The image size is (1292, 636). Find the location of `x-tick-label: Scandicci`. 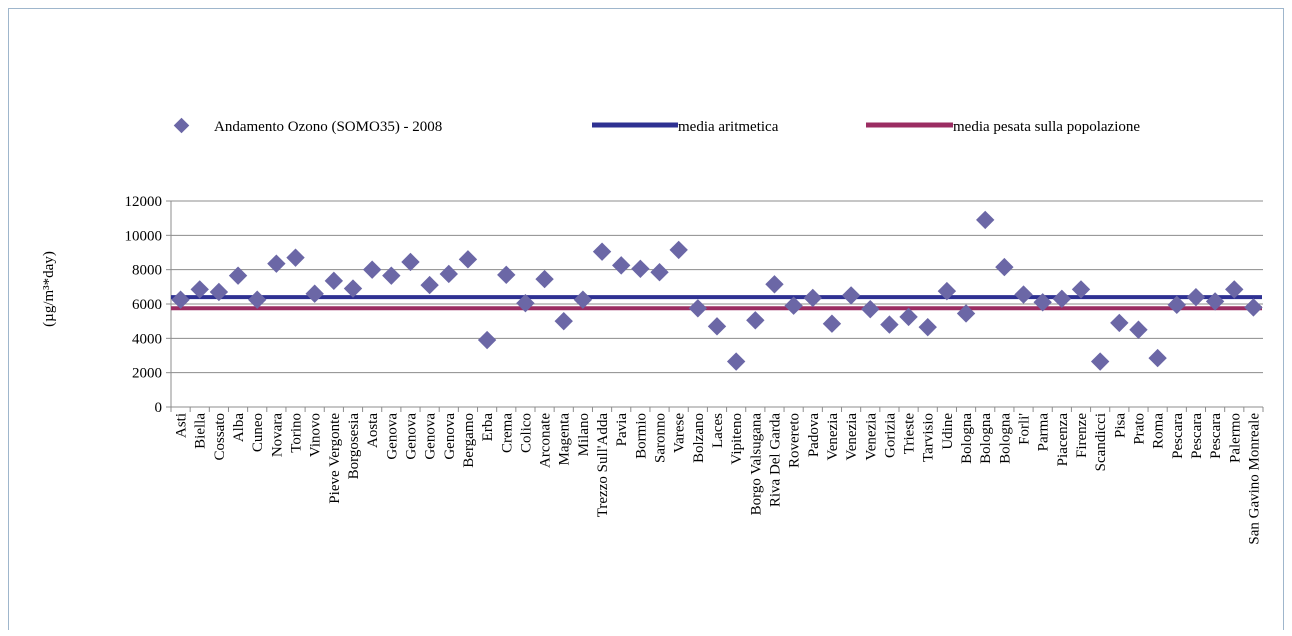

x-tick-label: Scandicci is located at coordinates (1101, 442).